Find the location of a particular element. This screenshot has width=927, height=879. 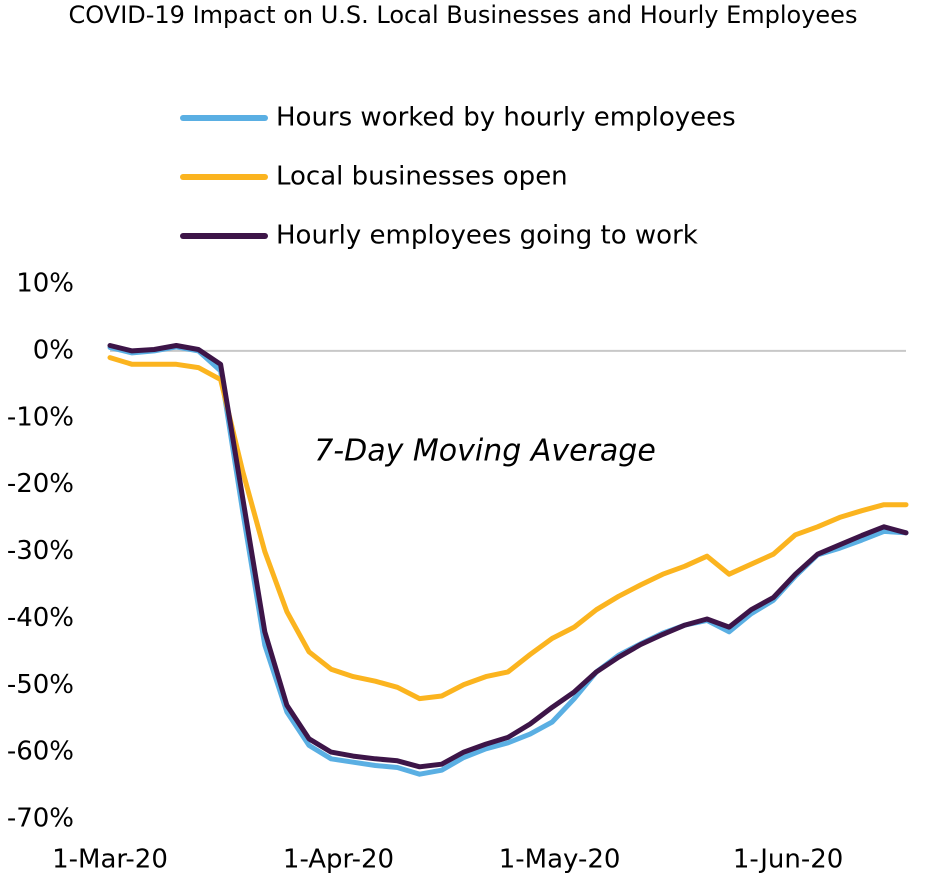

x-tick-label: 1-Mar-20 is located at coordinates (110, 860).